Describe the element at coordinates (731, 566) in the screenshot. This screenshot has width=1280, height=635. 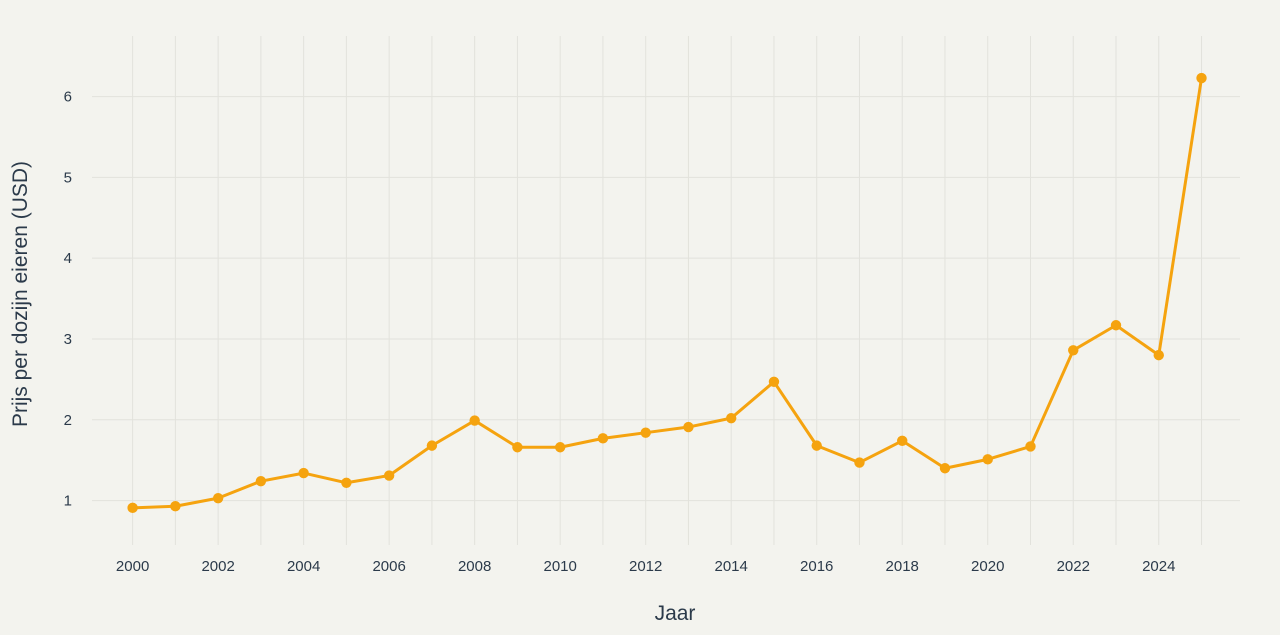
I see `x-tick-label: 2014` at that location.